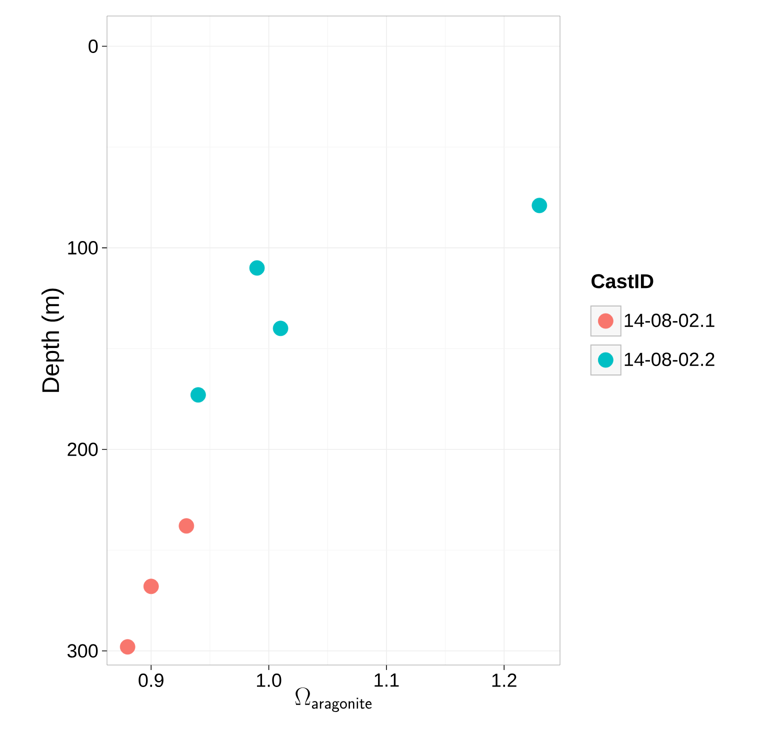 The width and height of the screenshot is (773, 745). I want to click on x-tick-label: 1.2, so click(504, 680).